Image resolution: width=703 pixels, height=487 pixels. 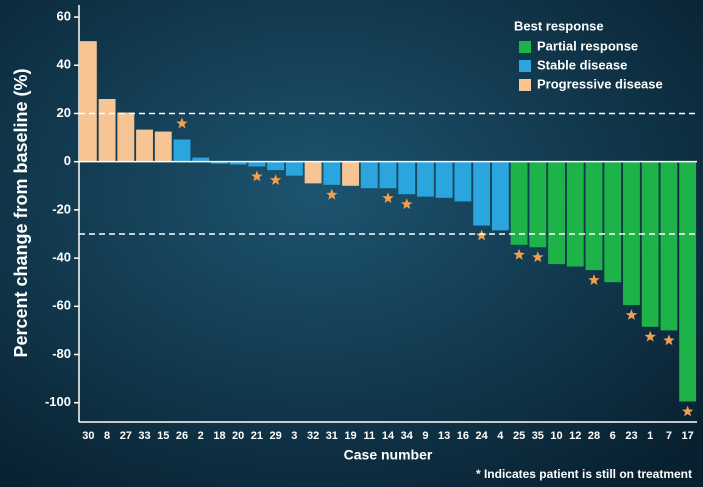 What do you see at coordinates (463, 436) in the screenshot?
I see `x-tick-label: 16` at bounding box center [463, 436].